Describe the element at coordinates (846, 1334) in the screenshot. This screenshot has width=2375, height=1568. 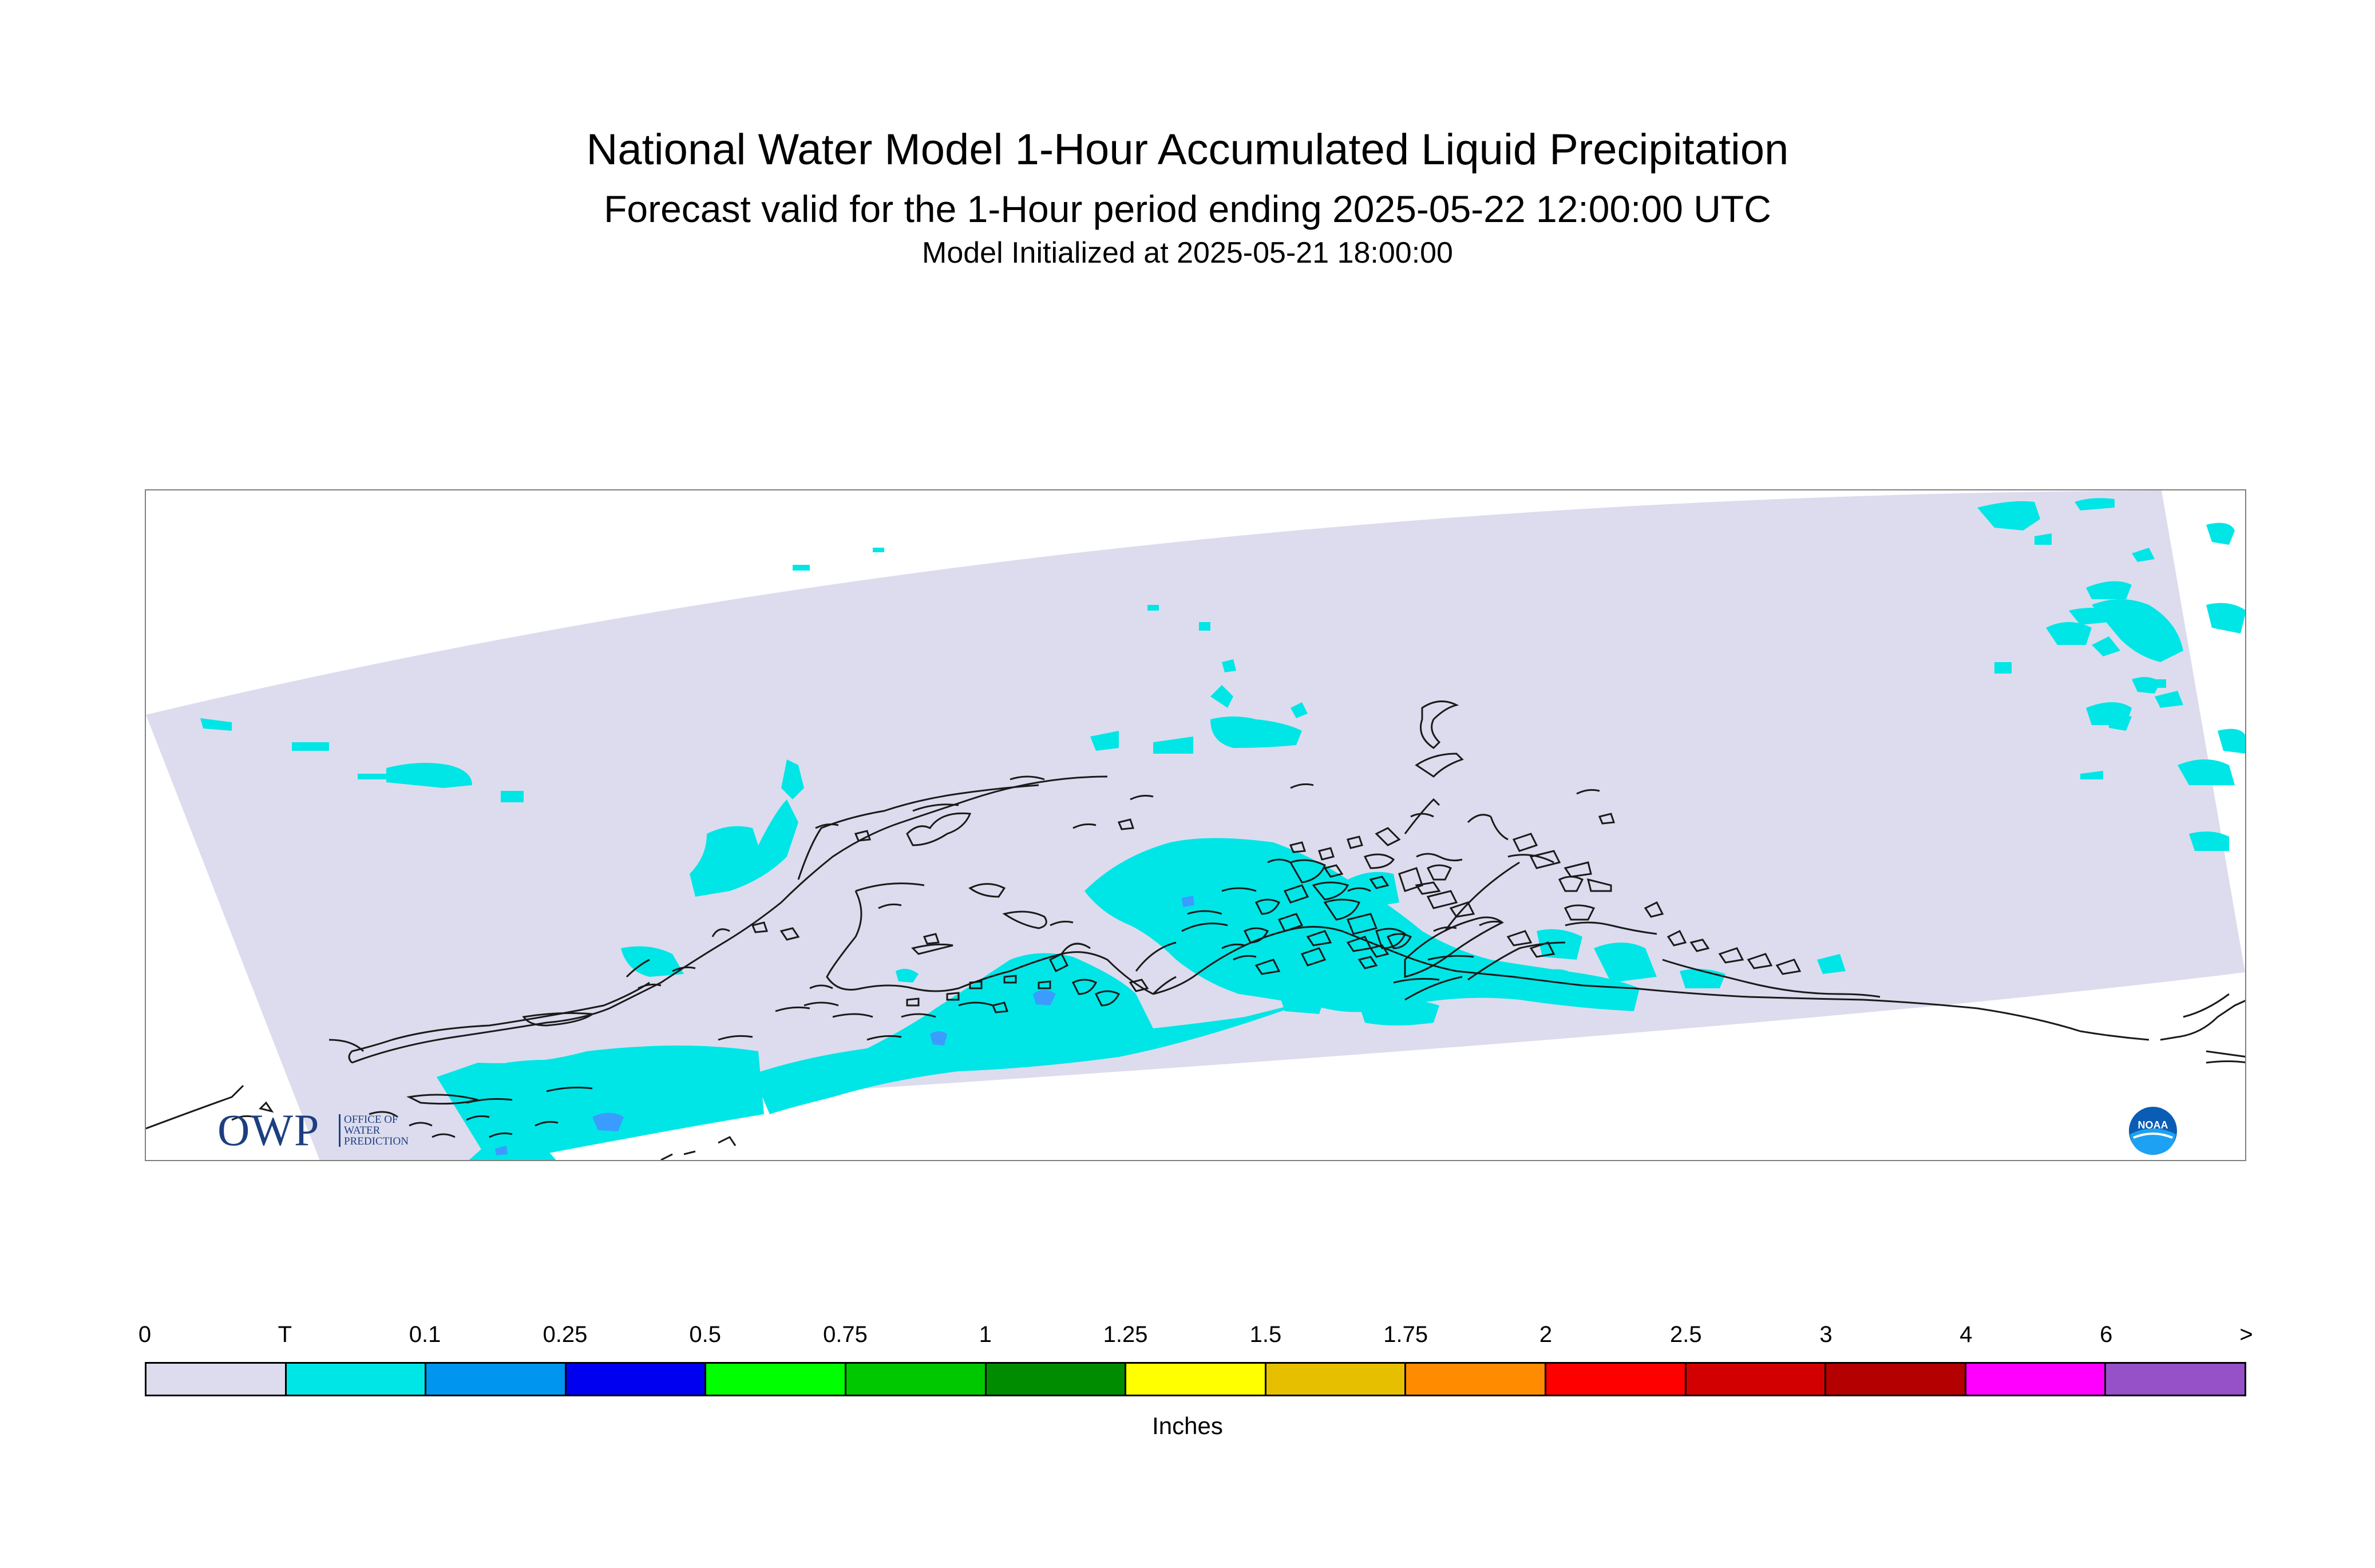
I see `colorbar-tick-label: 0.75` at that location.